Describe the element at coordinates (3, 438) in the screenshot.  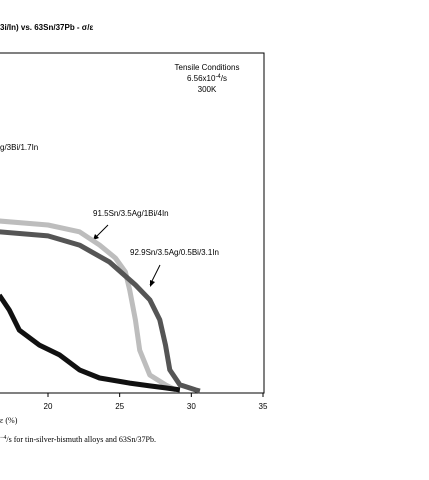
I see `caption-exp: −4` at that location.